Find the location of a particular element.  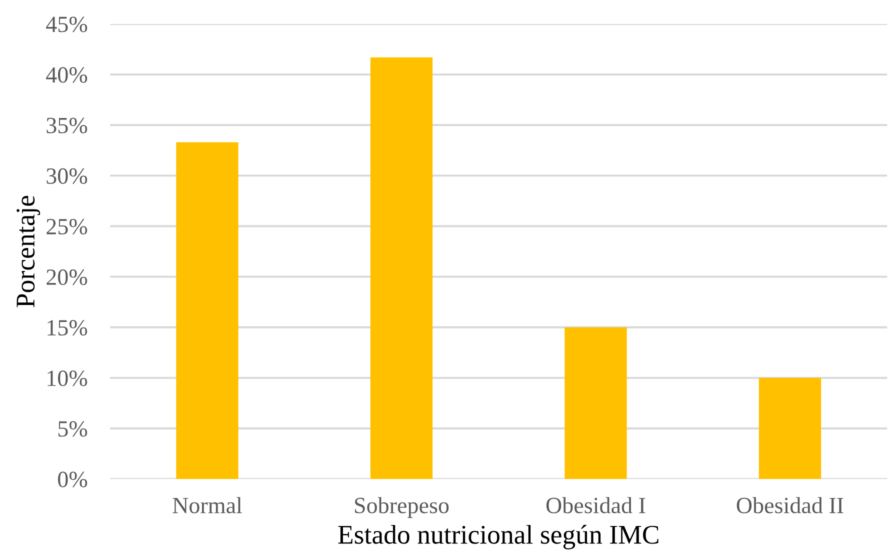

x-tick-label: Obesidad II is located at coordinates (790, 505).